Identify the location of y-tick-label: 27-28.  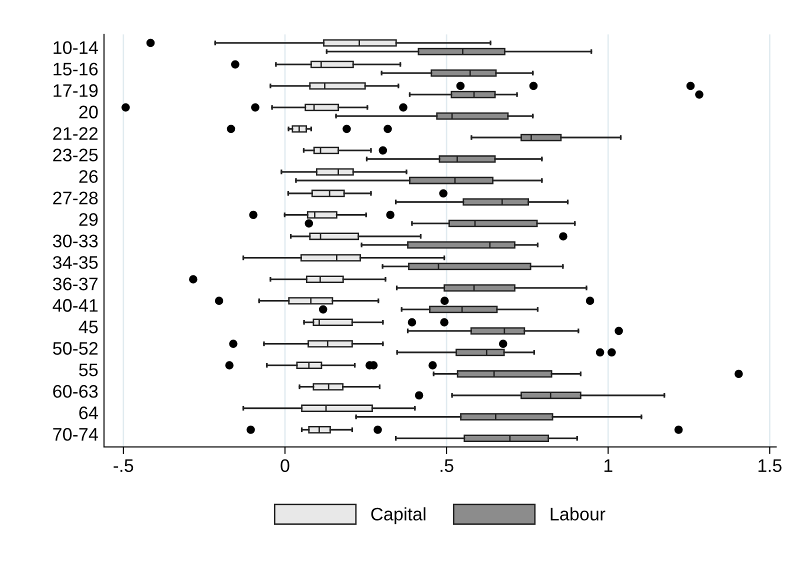
(75, 198).